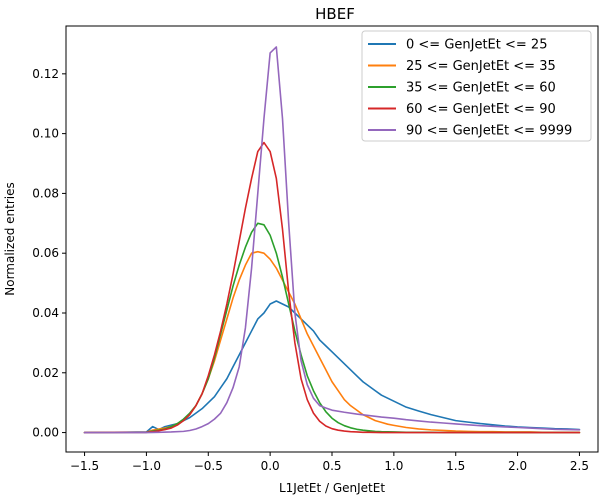 The image size is (600, 500). Describe the element at coordinates (45, 373) in the screenshot. I see `y-tick-label: 0.02` at that location.